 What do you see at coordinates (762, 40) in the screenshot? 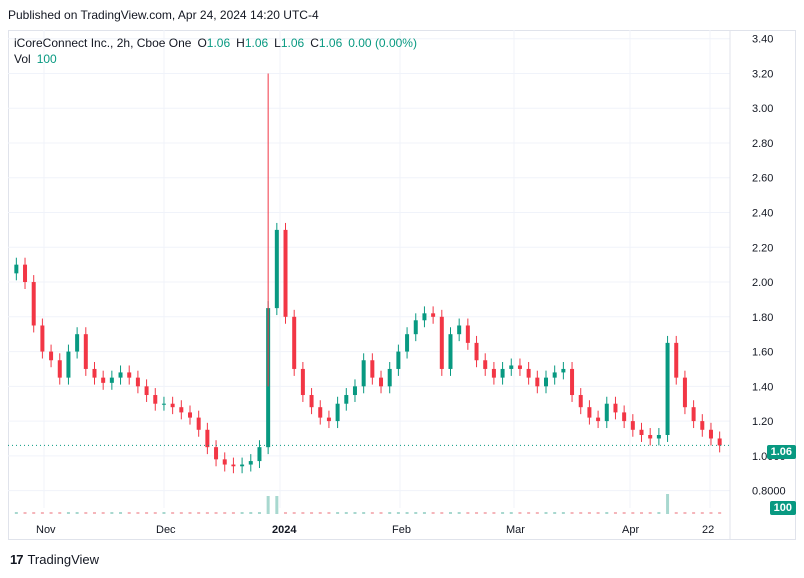
I see `y-tick-label: 3.40` at bounding box center [762, 40].